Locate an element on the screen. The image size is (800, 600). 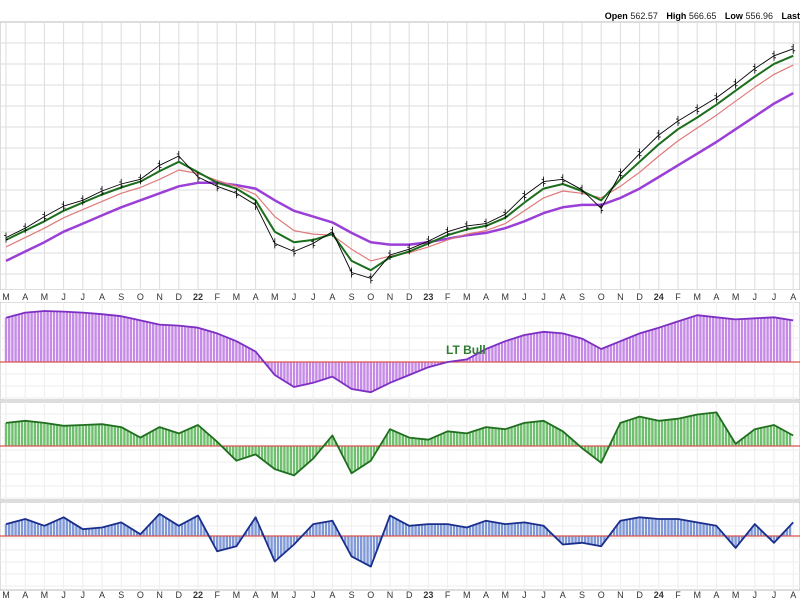
mt-outline is located at coordinates (399, 444).